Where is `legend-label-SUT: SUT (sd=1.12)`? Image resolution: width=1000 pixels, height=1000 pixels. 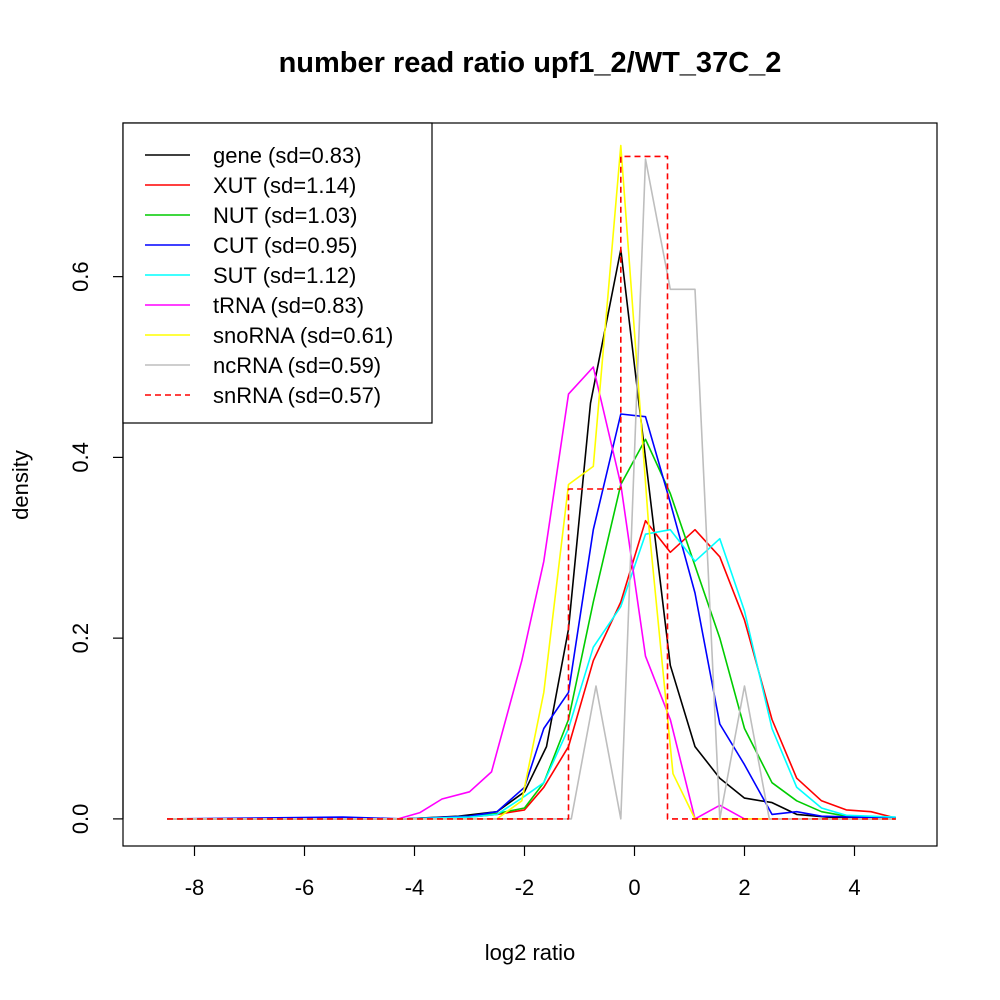
legend-label-SUT: SUT (sd=1.12) is located at coordinates (284, 275).